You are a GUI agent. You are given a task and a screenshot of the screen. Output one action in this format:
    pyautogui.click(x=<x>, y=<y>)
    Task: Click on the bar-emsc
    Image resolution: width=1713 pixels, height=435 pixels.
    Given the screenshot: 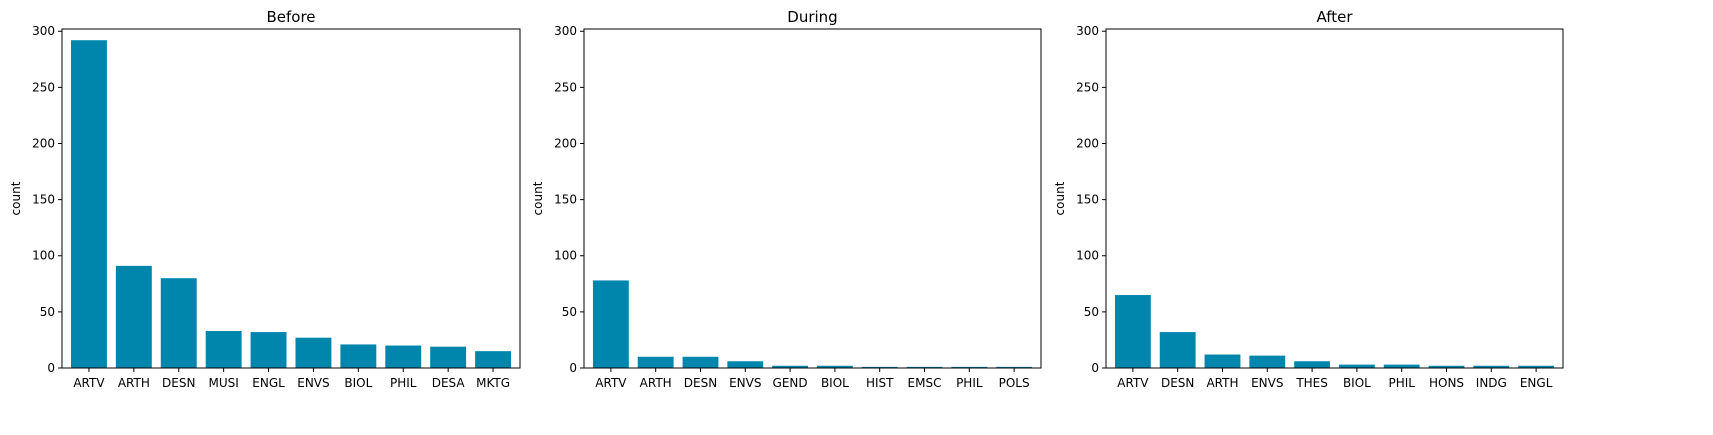 What is the action you would take?
    pyautogui.click(x=924, y=367)
    